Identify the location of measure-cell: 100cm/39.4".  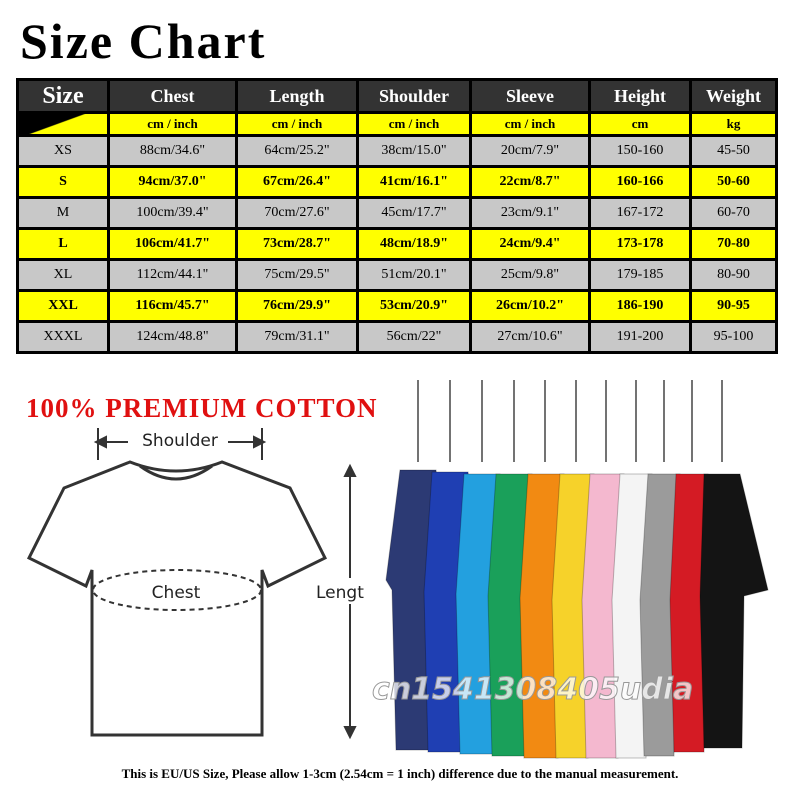
(172, 213).